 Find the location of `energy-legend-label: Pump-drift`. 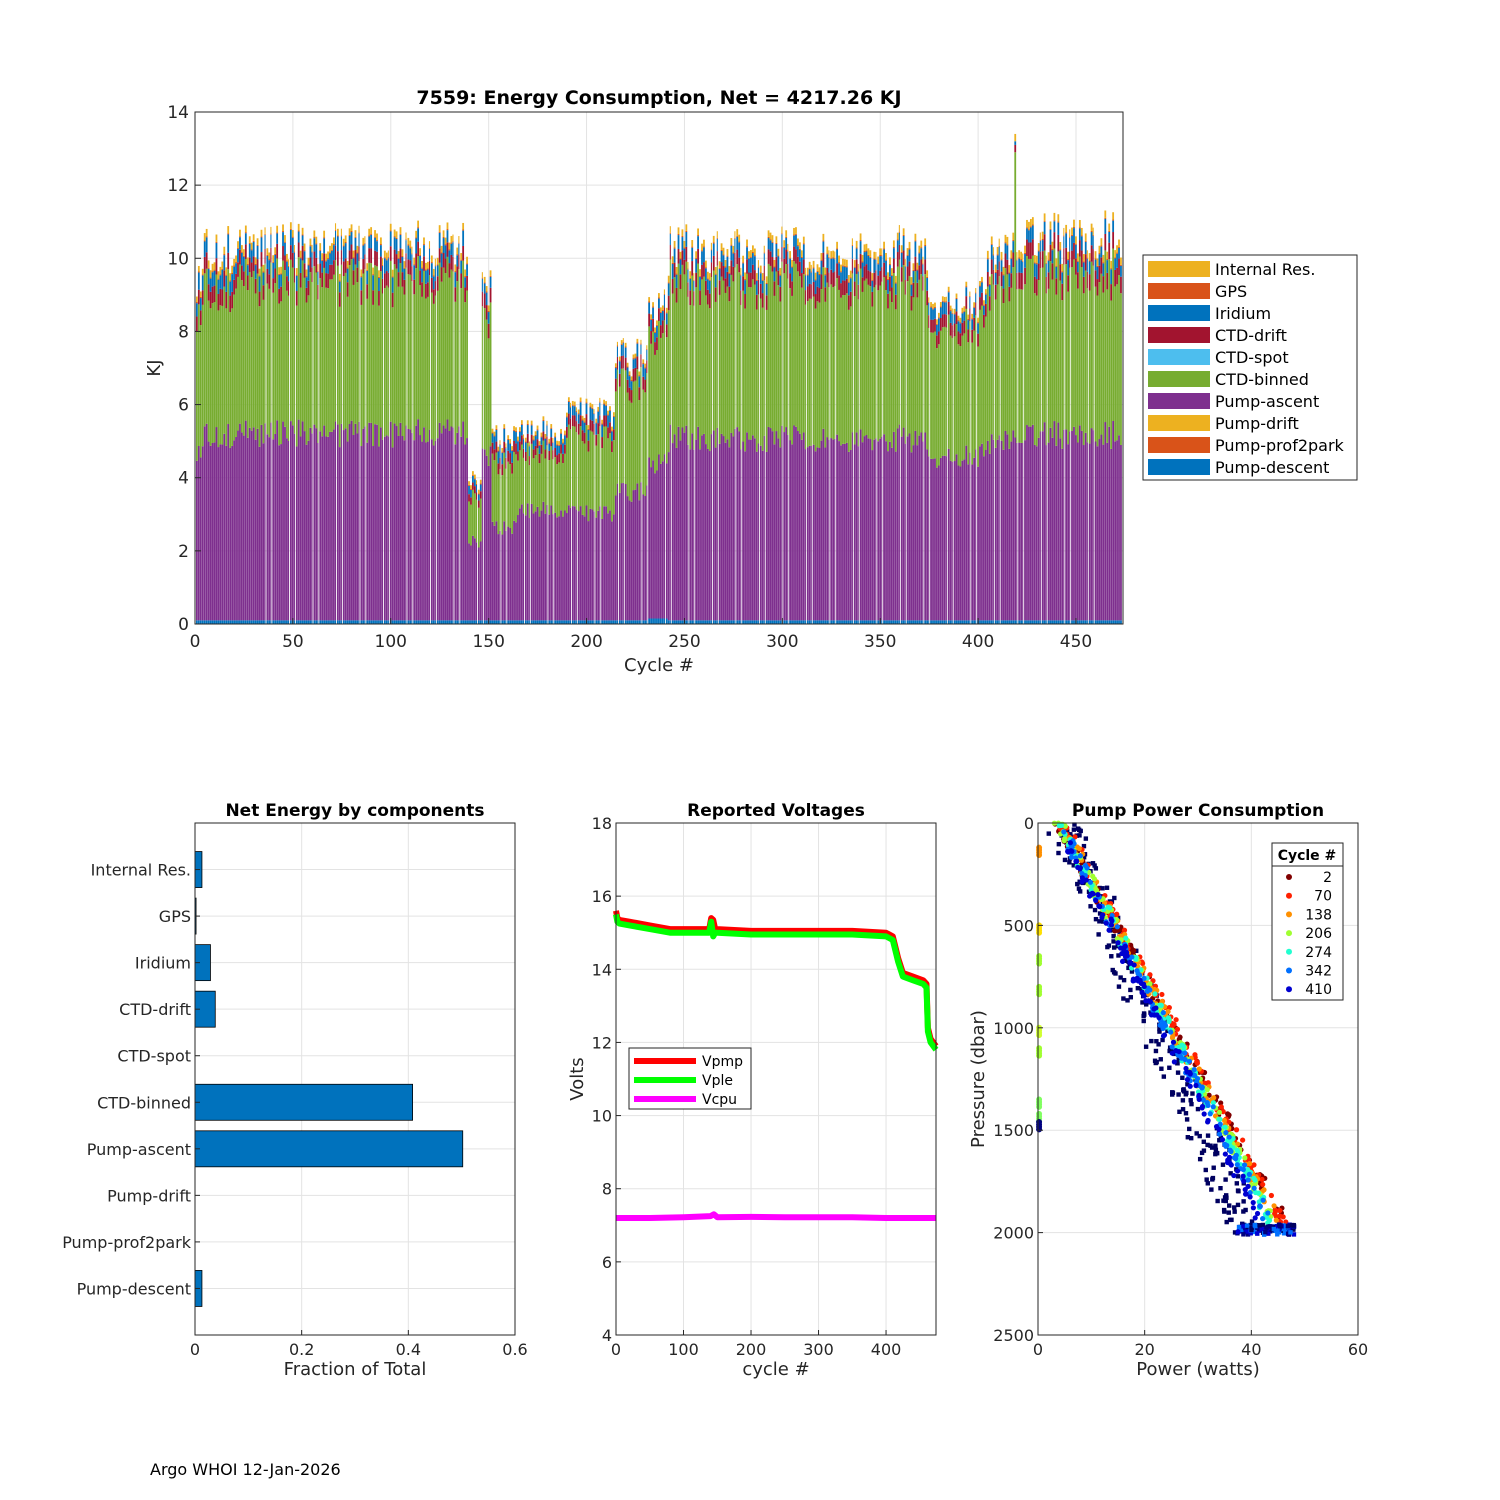

energy-legend-label: Pump-drift is located at coordinates (1257, 423).